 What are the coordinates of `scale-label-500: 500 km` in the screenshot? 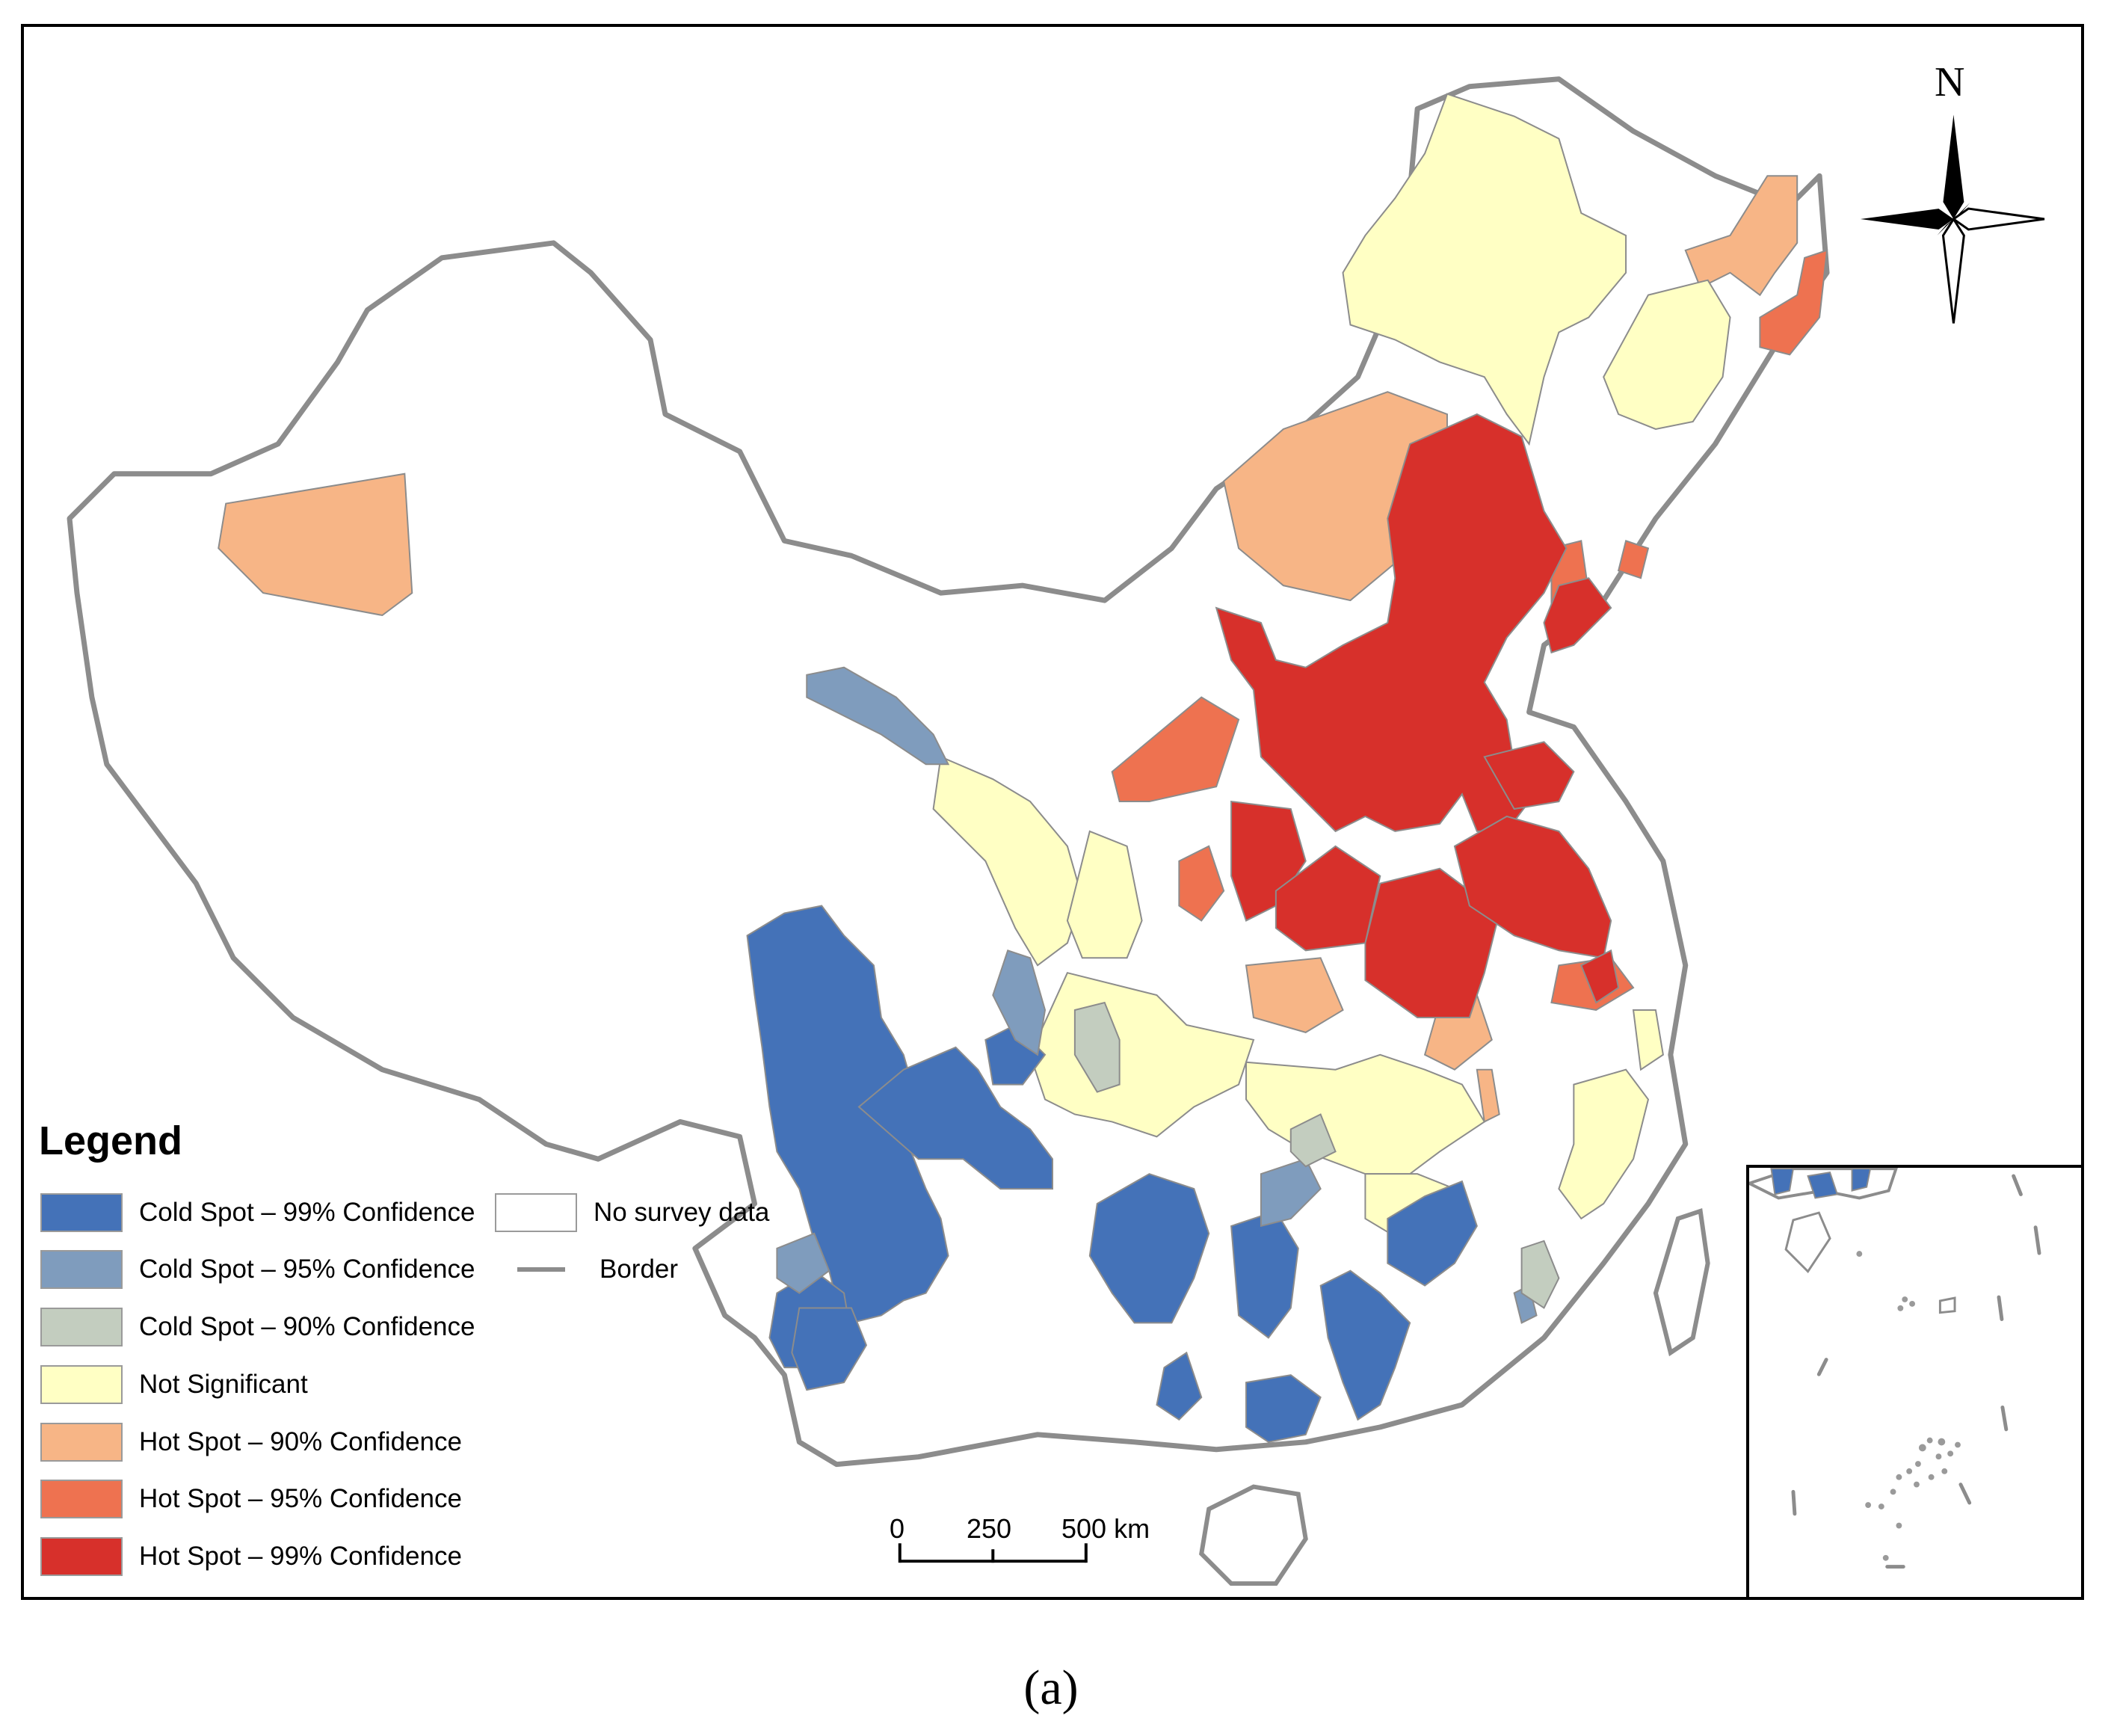 It's located at (1105, 1528).